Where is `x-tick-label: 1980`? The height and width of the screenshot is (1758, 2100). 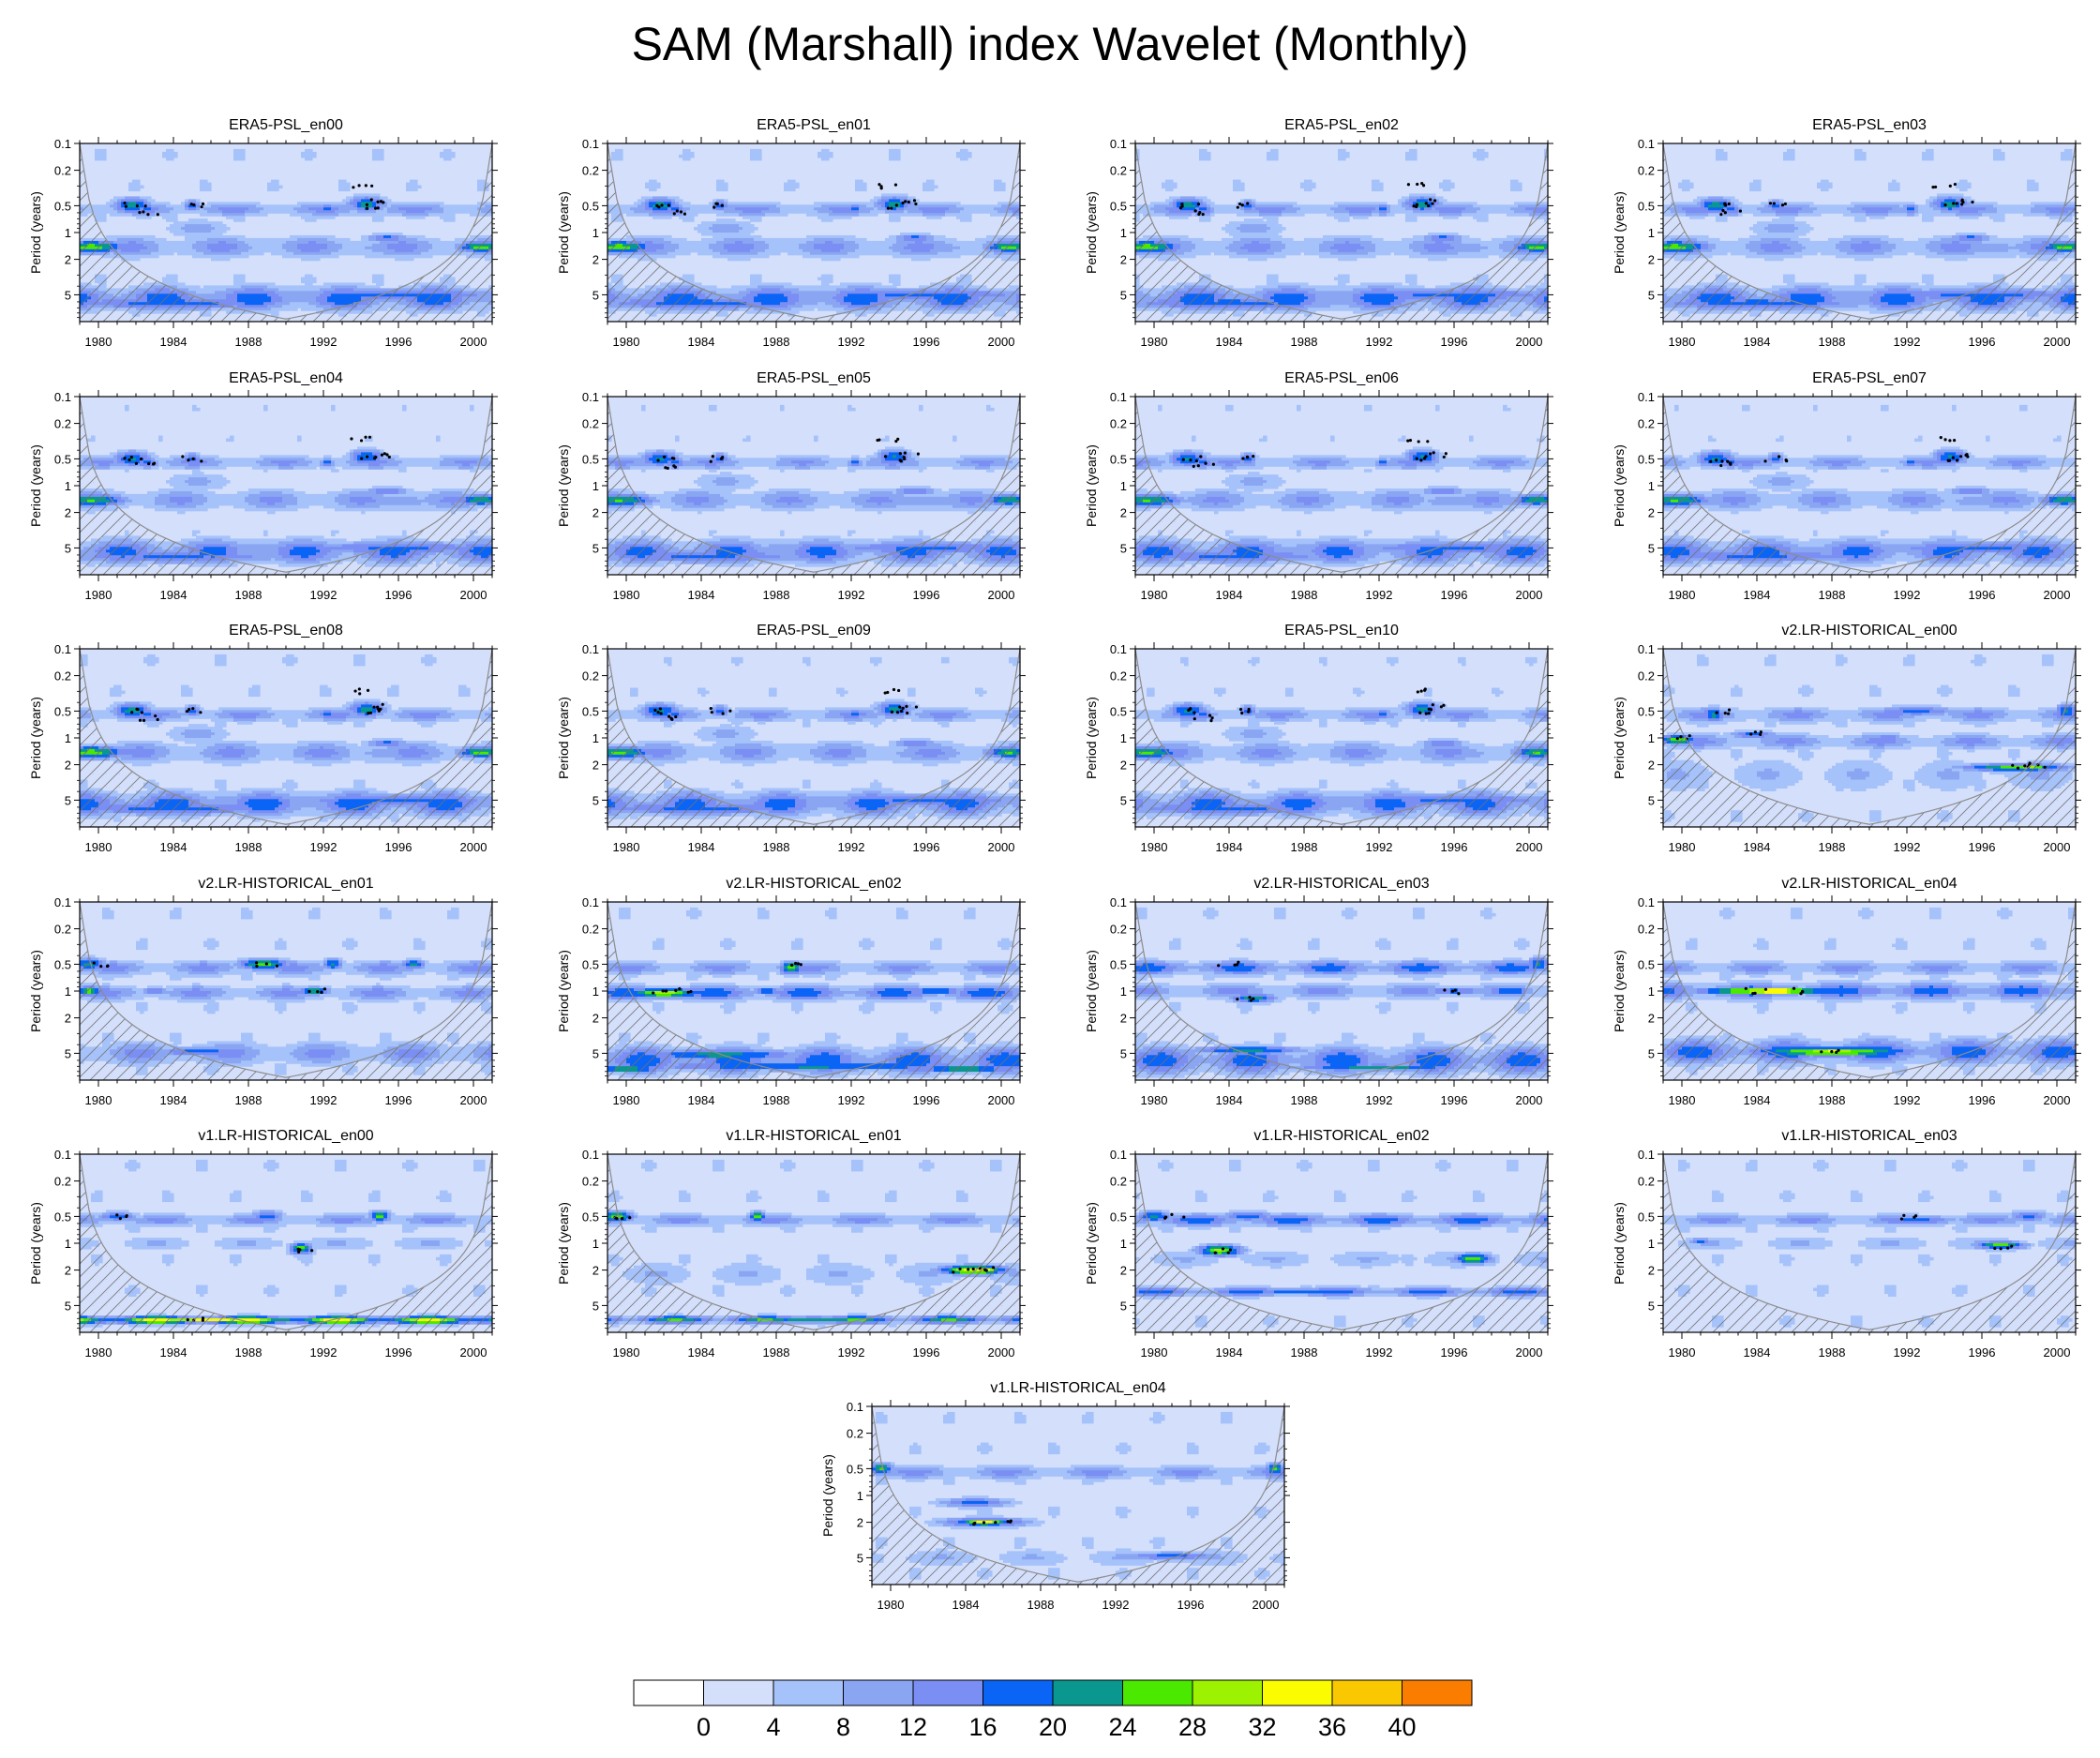
x-tick-label: 1980 is located at coordinates (1682, 342).